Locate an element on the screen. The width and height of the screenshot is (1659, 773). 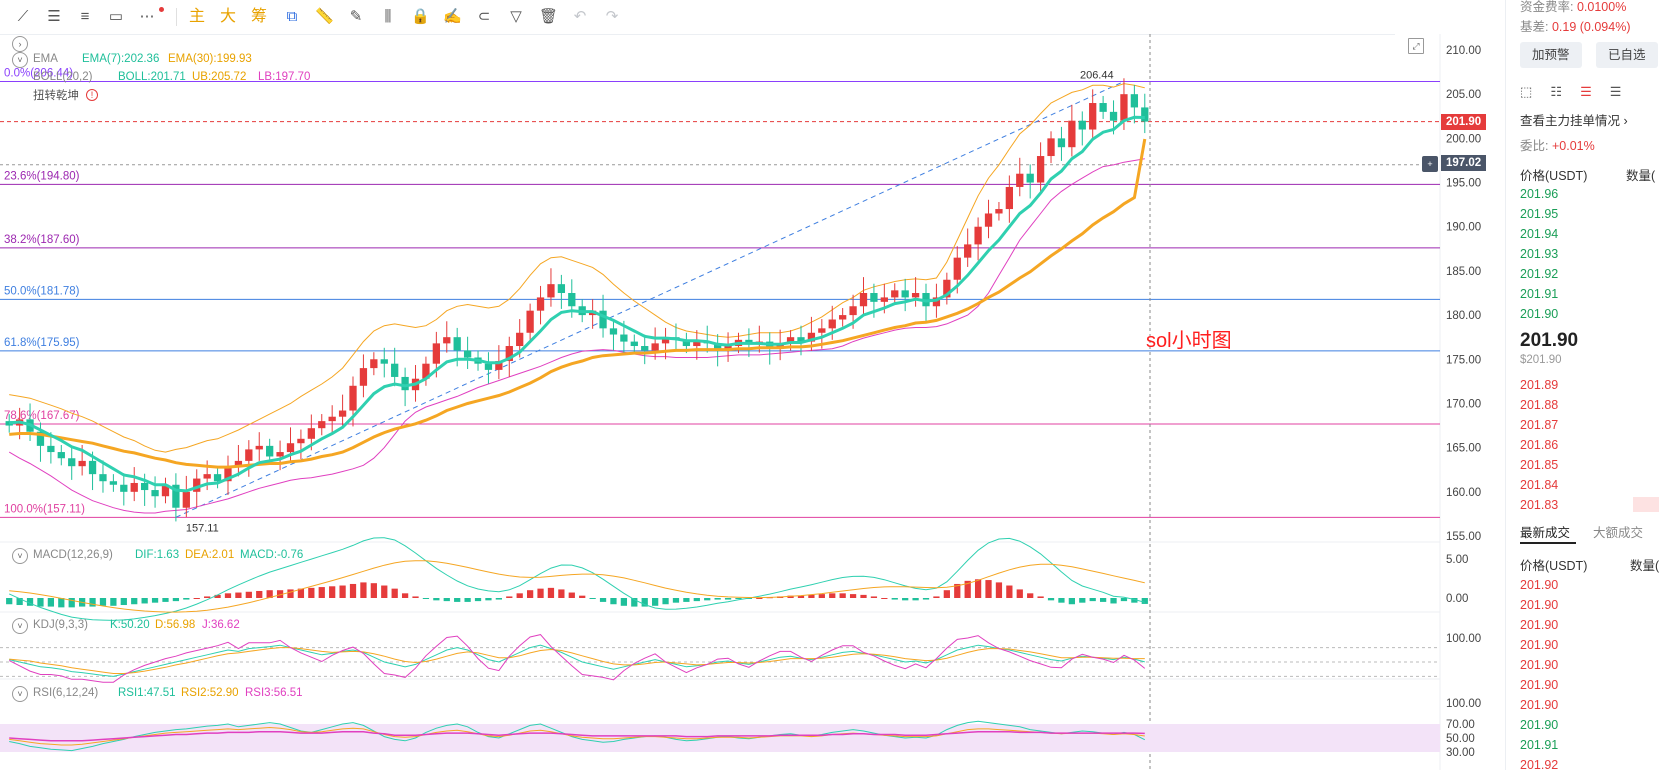
ask-price: 201.96 is located at coordinates (1539, 194).